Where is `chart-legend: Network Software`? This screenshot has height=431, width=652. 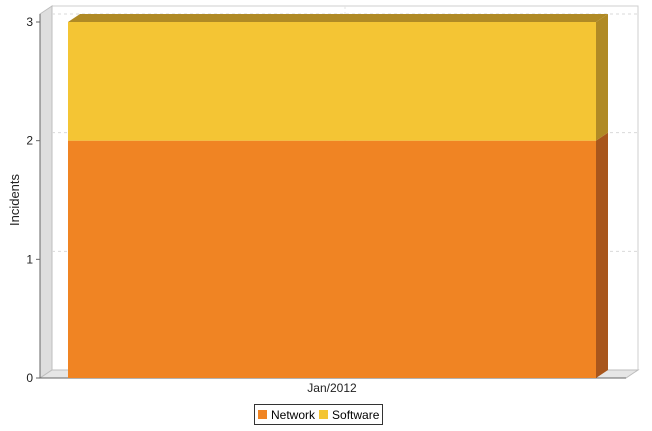 chart-legend: Network Software is located at coordinates (319, 414).